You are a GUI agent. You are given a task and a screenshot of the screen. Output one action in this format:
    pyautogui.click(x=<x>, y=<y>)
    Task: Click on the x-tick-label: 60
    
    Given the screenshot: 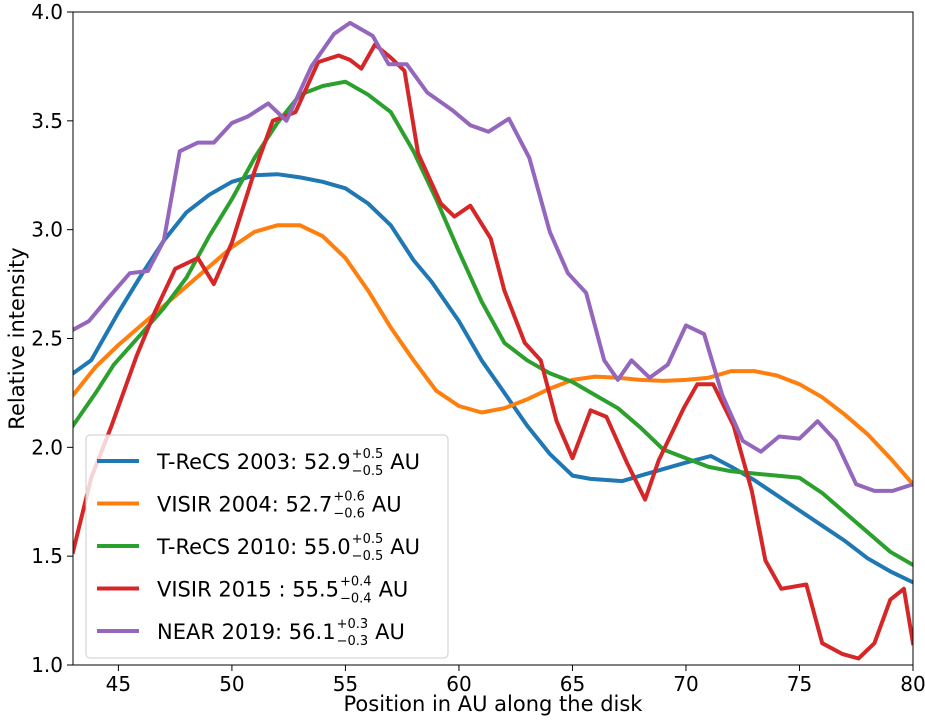 What is the action you would take?
    pyautogui.click(x=458, y=684)
    